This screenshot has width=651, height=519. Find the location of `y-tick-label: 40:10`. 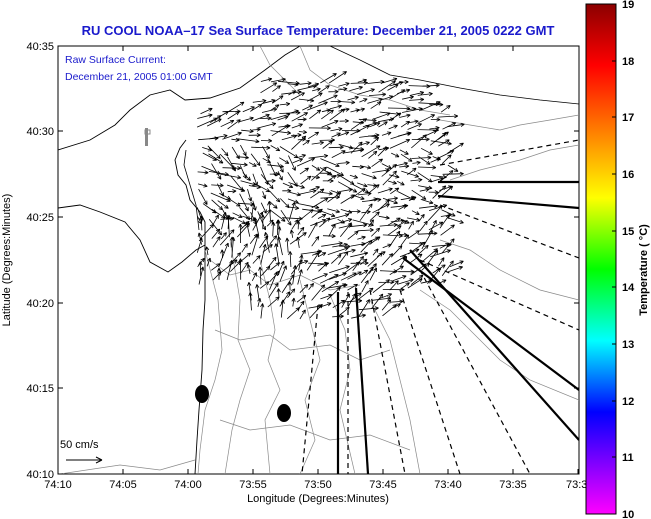

y-tick-label: 40:10 is located at coordinates (40, 475).